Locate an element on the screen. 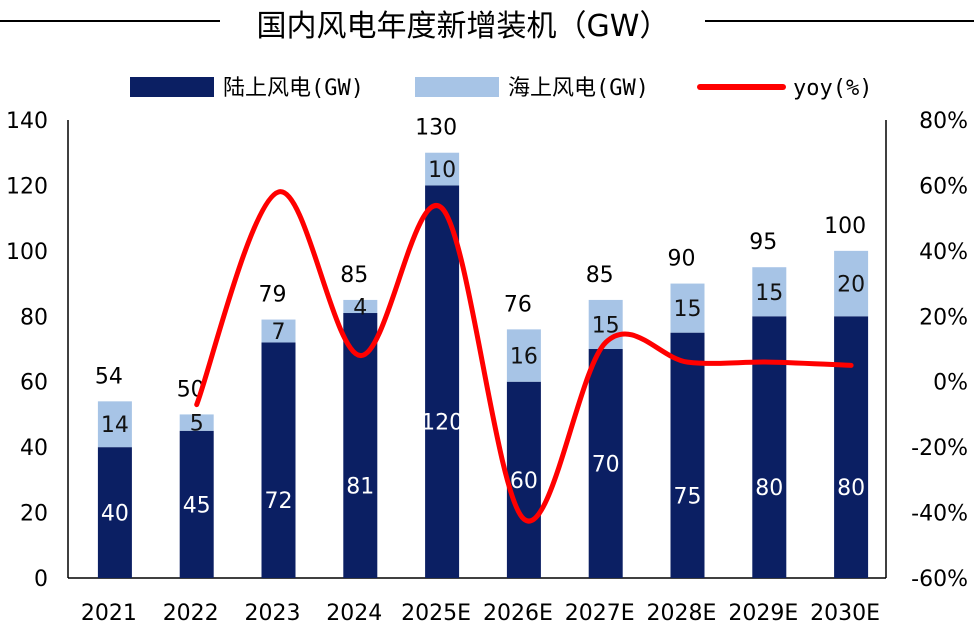 The width and height of the screenshot is (974, 635). right-tick-label: 80% is located at coordinates (943, 121).